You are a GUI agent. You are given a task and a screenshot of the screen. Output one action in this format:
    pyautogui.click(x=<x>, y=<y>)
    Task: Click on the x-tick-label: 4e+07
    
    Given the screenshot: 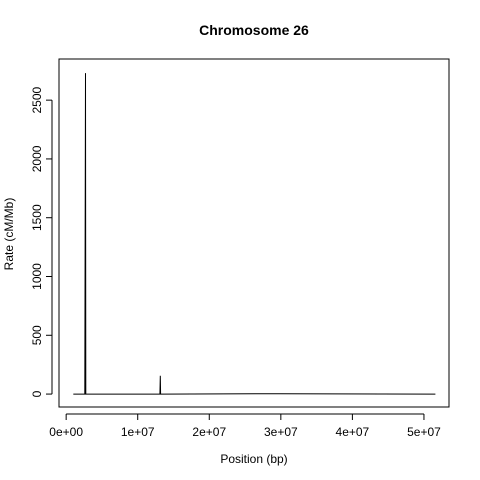 What is the action you would take?
    pyautogui.click(x=353, y=432)
    